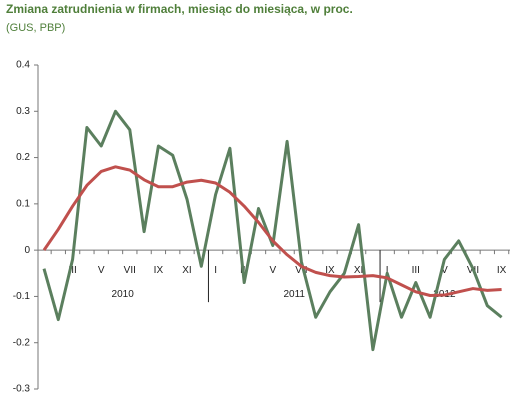  What do you see at coordinates (23, 157) in the screenshot?
I see `y-tick-label: 0.2` at bounding box center [23, 157].